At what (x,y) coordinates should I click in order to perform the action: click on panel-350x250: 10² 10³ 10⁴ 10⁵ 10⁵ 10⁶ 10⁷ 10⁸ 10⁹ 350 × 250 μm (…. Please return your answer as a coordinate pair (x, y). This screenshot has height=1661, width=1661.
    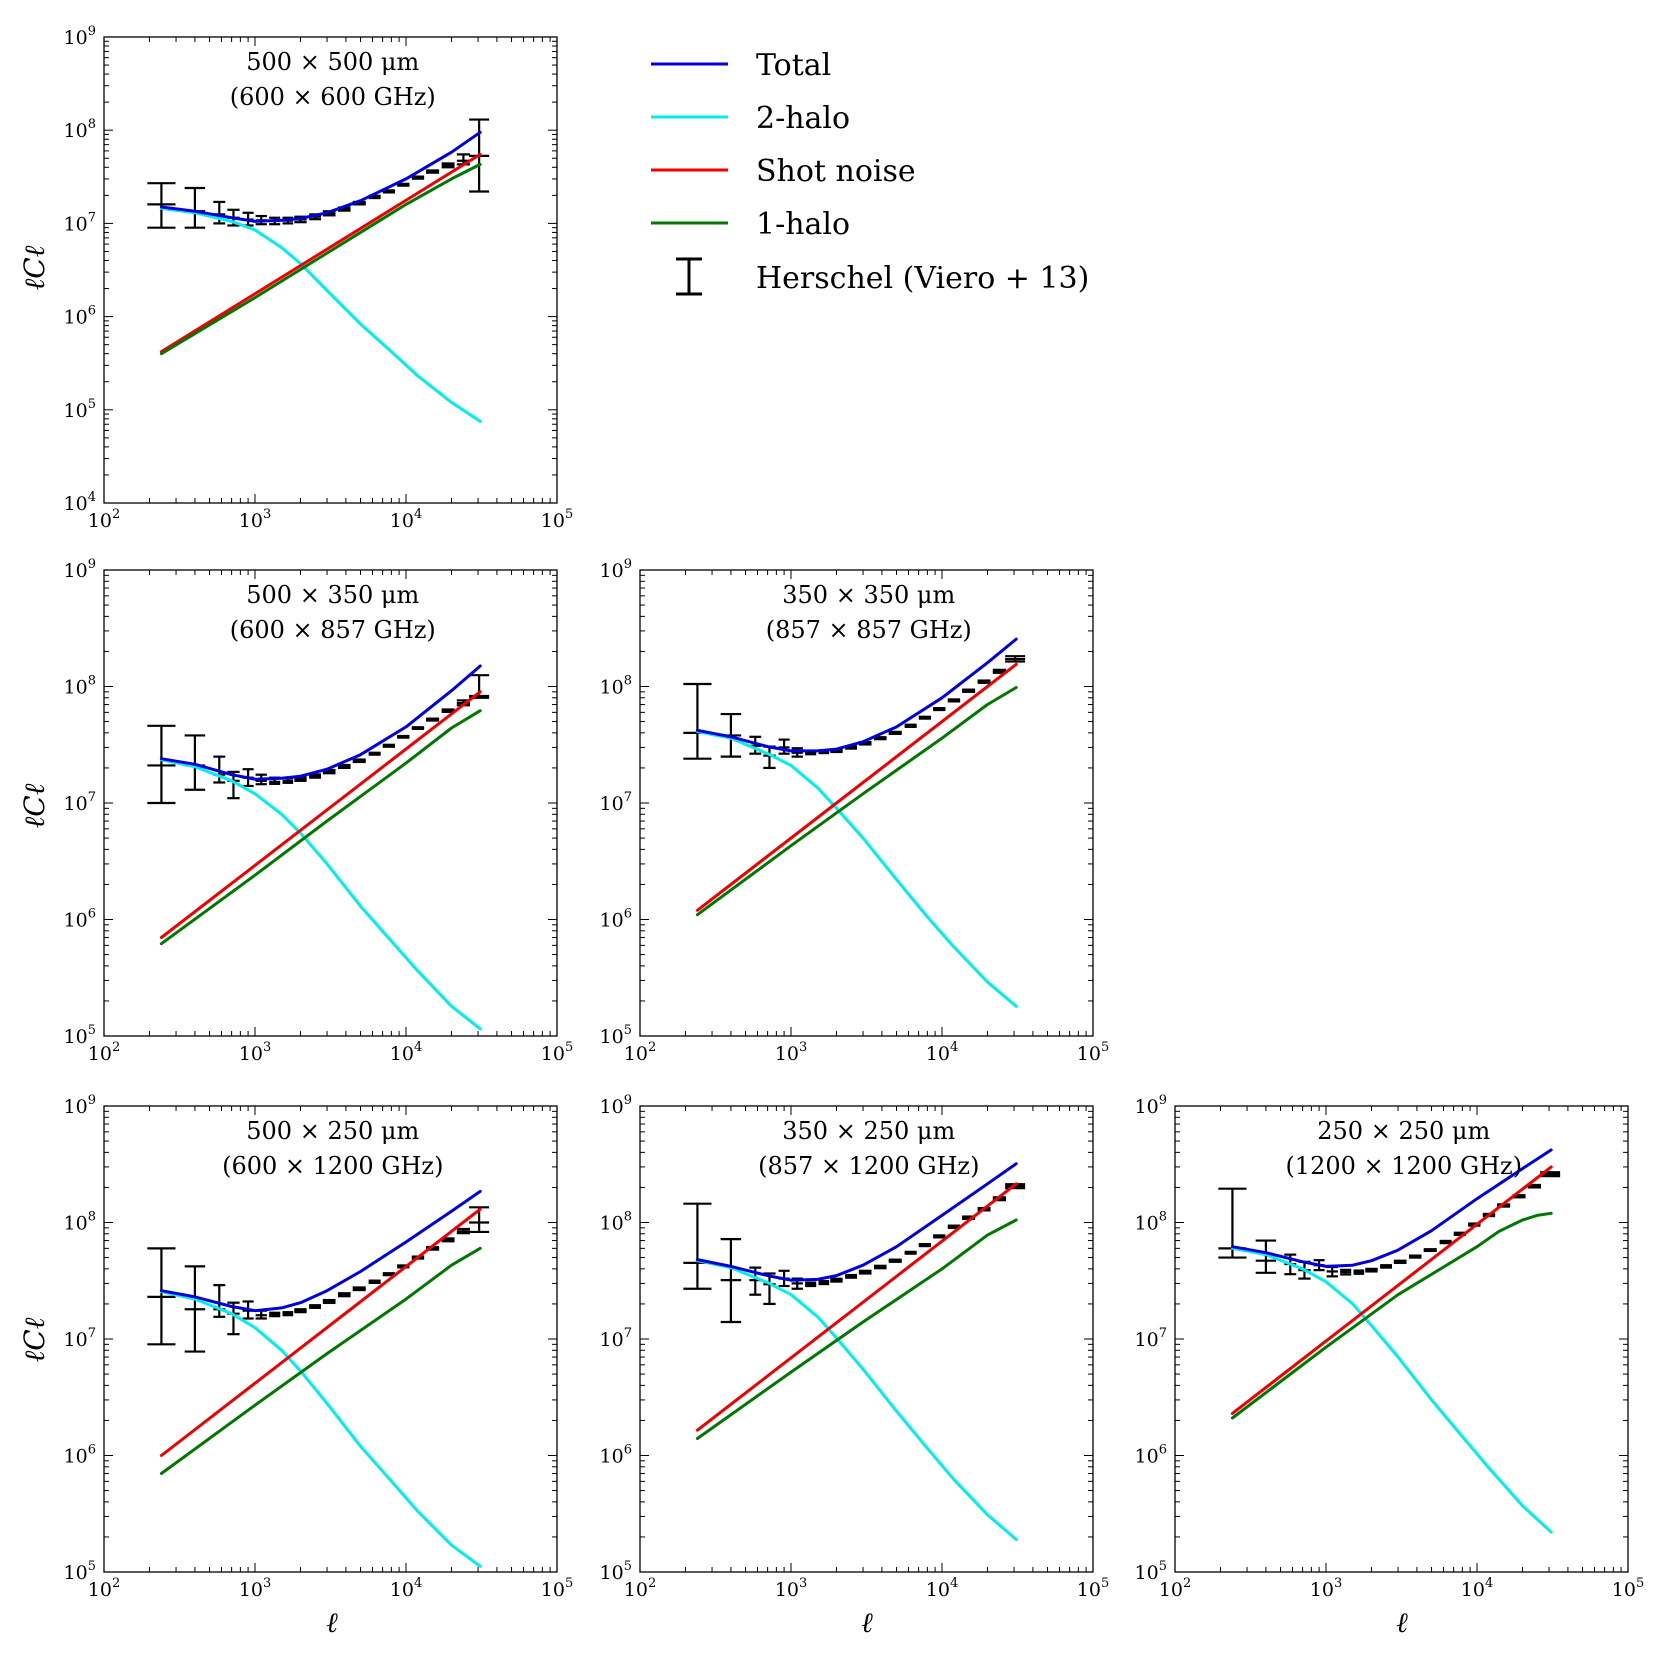
    Looking at the image, I should click on (855, 1347).